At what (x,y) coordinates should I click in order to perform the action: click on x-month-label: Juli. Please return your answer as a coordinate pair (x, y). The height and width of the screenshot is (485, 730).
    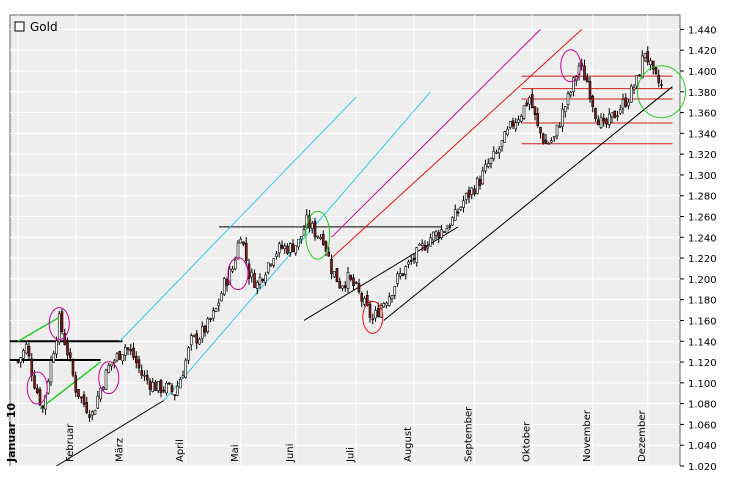
    Looking at the image, I should click on (350, 455).